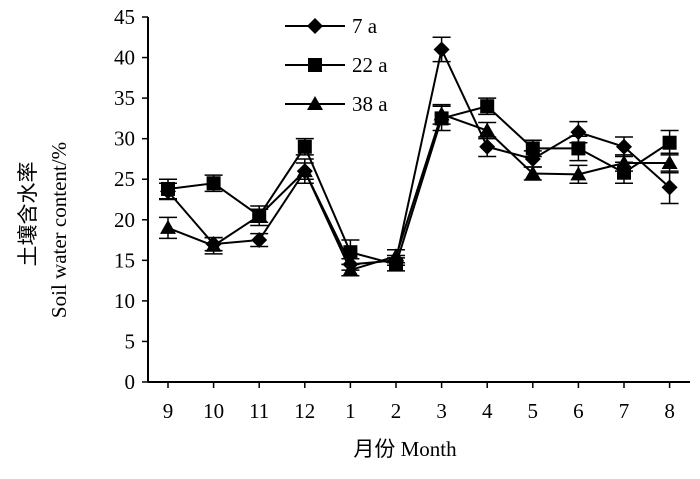 This screenshot has height=479, width=700. Describe the element at coordinates (124, 139) in the screenshot. I see `y-tick-label: 30` at that location.